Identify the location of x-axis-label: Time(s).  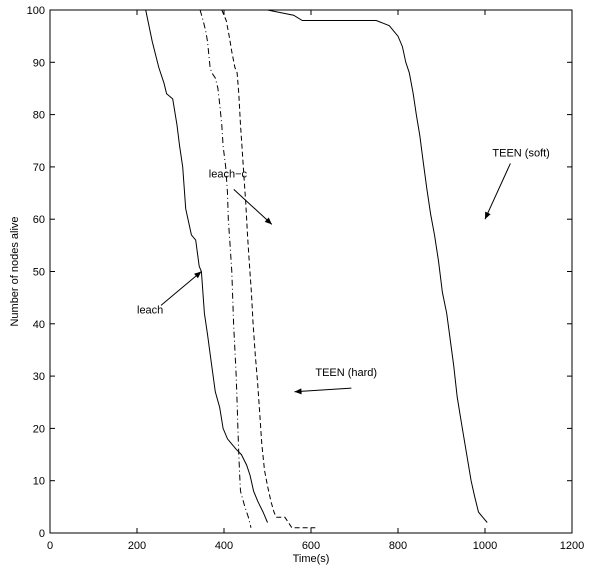
(311, 559).